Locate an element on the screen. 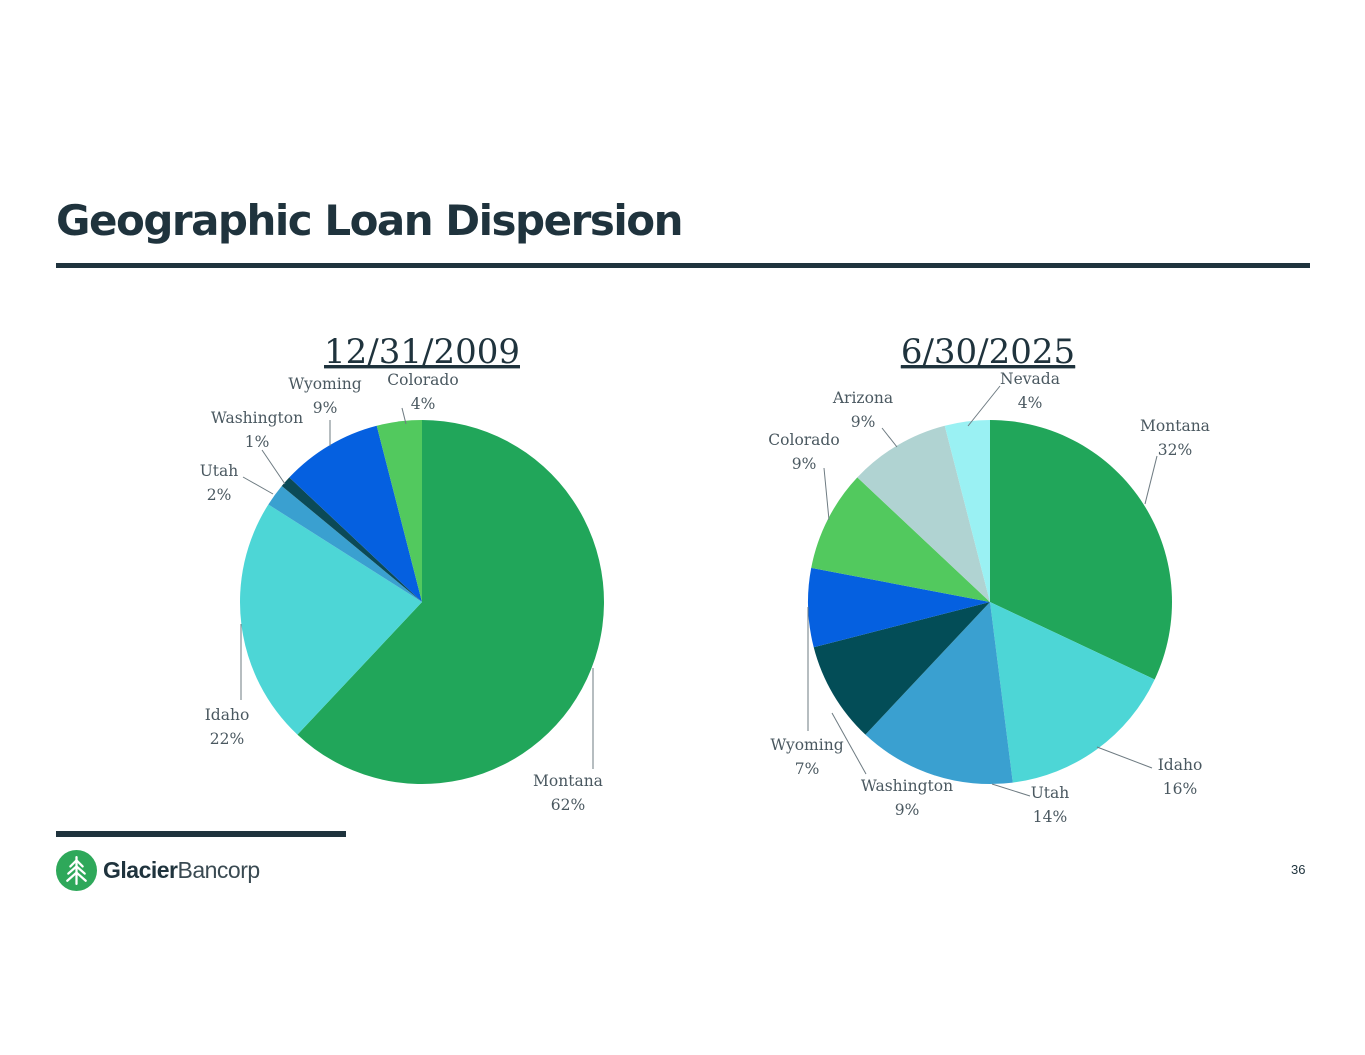  company-wordmark-bold: Glacier is located at coordinates (140, 870).